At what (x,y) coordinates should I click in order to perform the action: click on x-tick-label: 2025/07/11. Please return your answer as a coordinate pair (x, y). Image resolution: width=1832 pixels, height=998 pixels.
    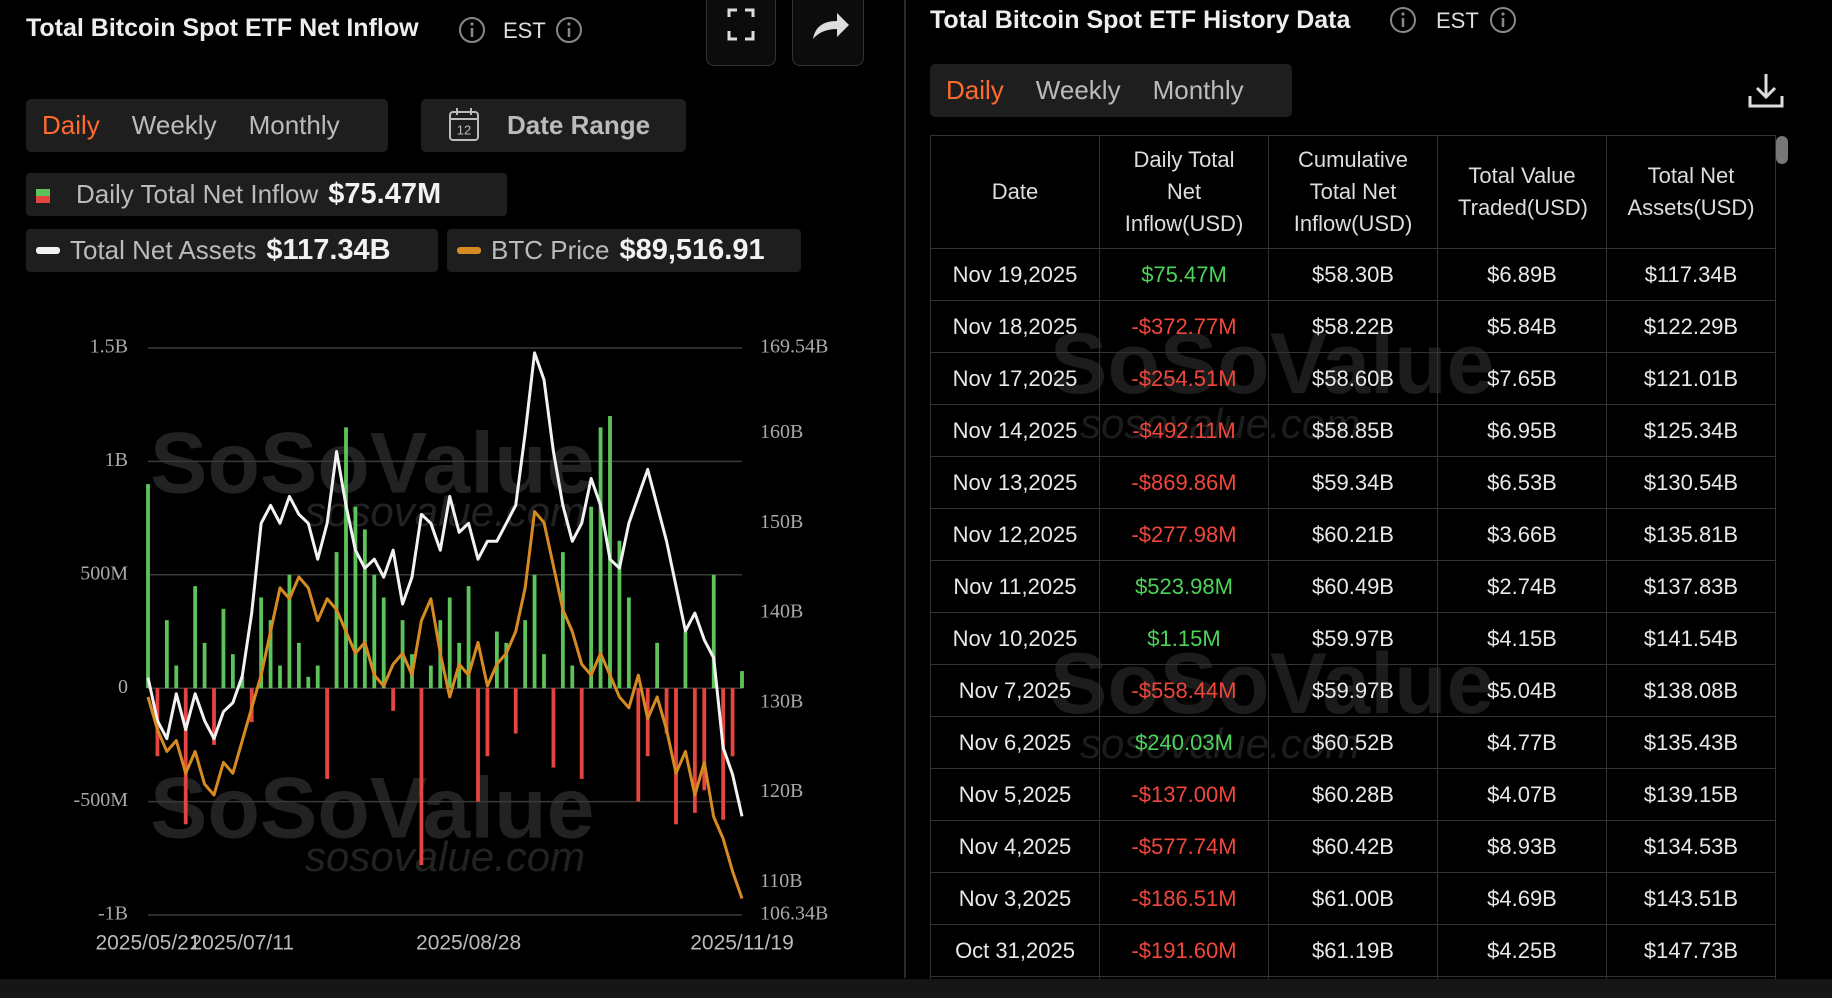
    Looking at the image, I should click on (243, 943).